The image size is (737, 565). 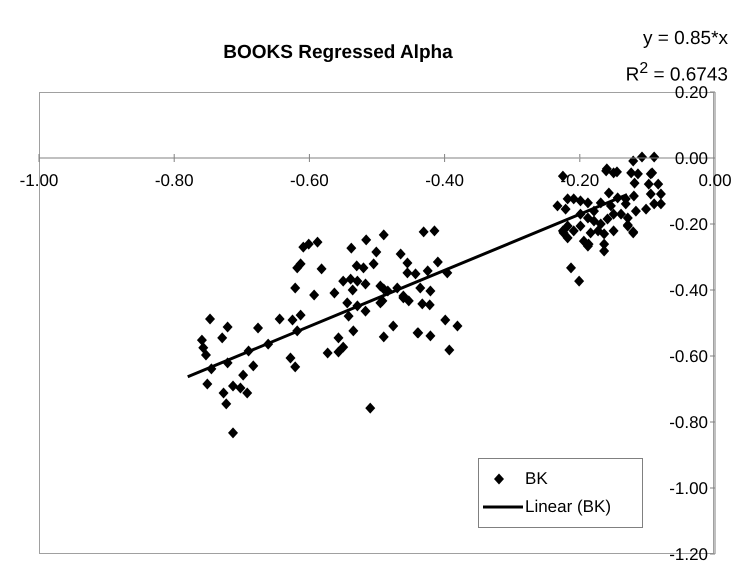 I want to click on y-tick-label: -0.60, so click(x=688, y=356).